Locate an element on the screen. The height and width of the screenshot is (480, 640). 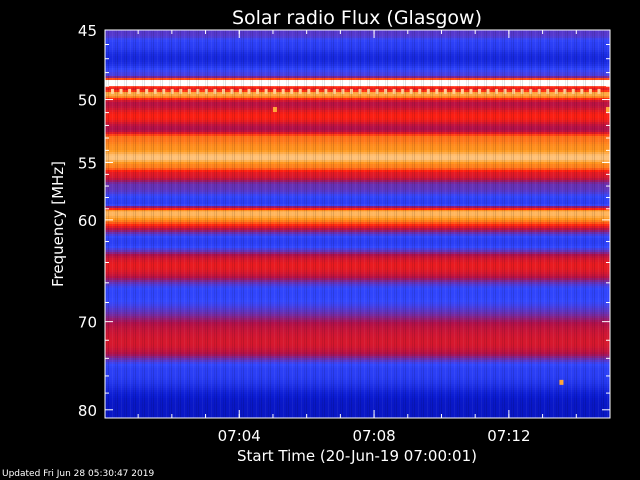
y-tick-label: 80 is located at coordinates (87, 411).